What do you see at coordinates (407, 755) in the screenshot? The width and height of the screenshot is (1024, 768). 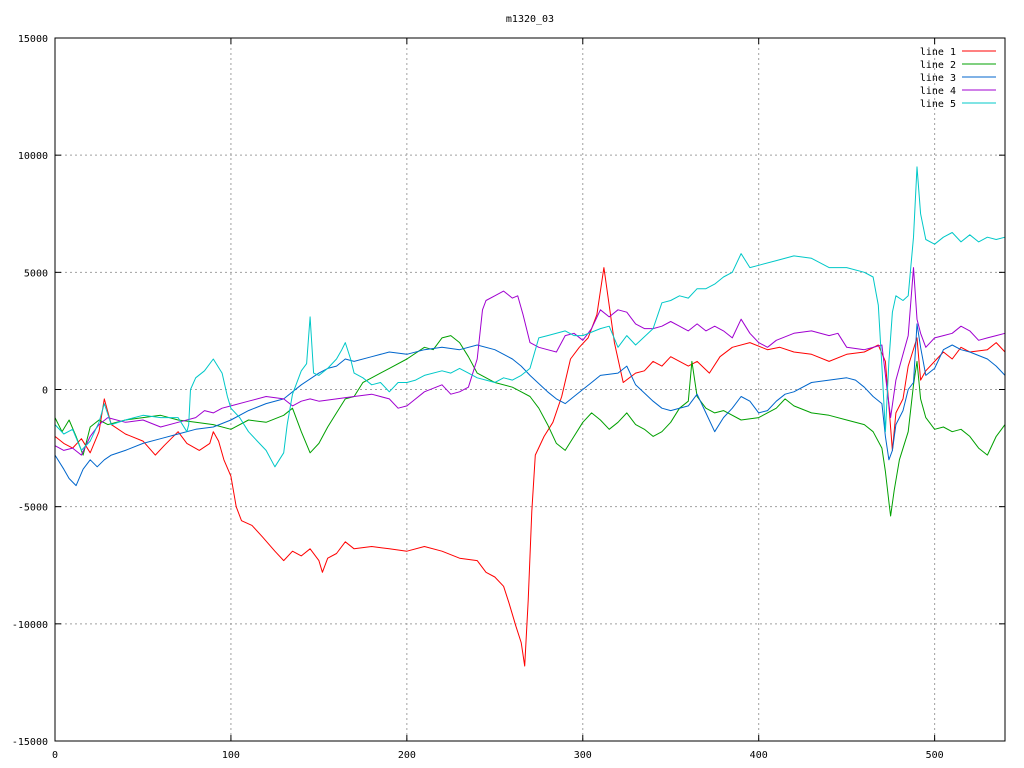 I see `x-tick-label: 200` at bounding box center [407, 755].